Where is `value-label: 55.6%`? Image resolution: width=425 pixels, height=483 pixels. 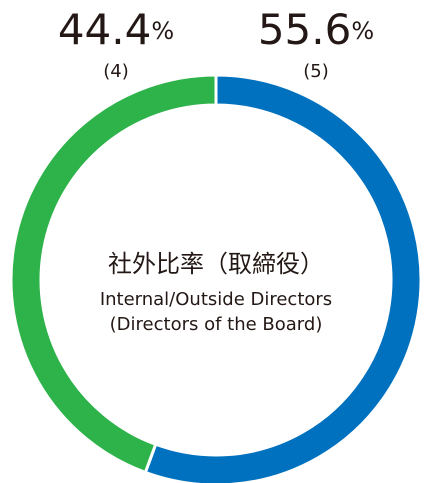 value-label: 55.6% is located at coordinates (316, 29).